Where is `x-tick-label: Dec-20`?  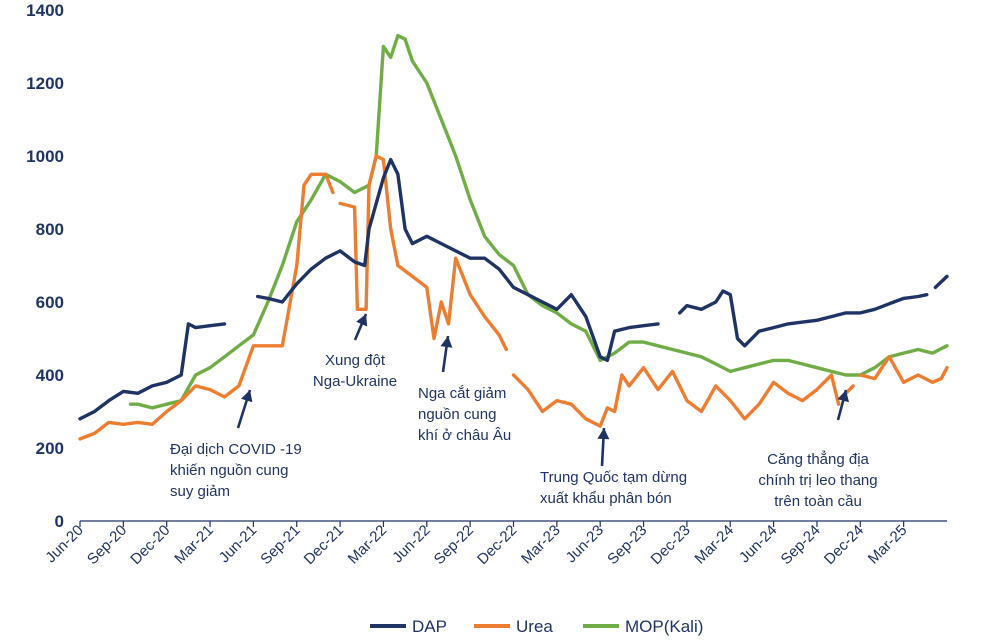
x-tick-label: Dec-20 is located at coordinates (150, 545).